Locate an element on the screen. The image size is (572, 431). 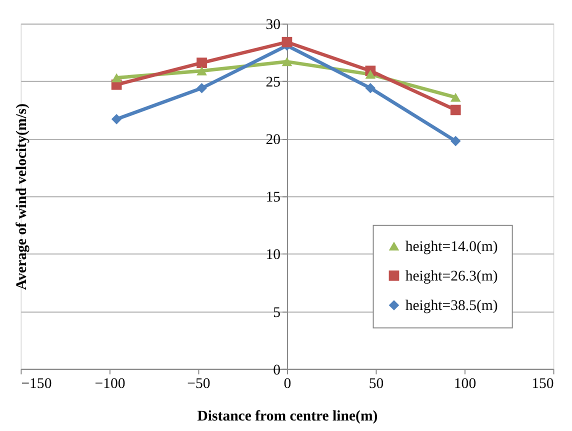
x-axis-title: Distance from centre line(m) is located at coordinates (287, 416).